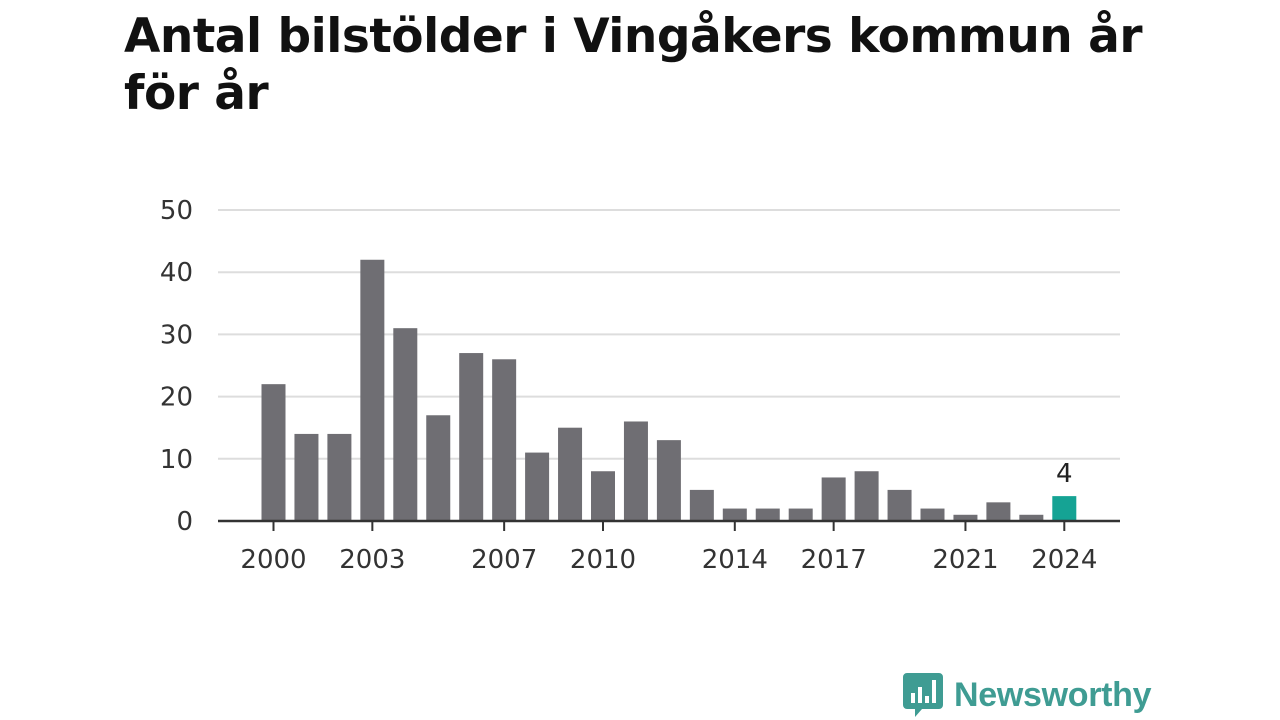 This screenshot has height=720, width=1280. What do you see at coordinates (339, 477) in the screenshot?
I see `bar-2002` at bounding box center [339, 477].